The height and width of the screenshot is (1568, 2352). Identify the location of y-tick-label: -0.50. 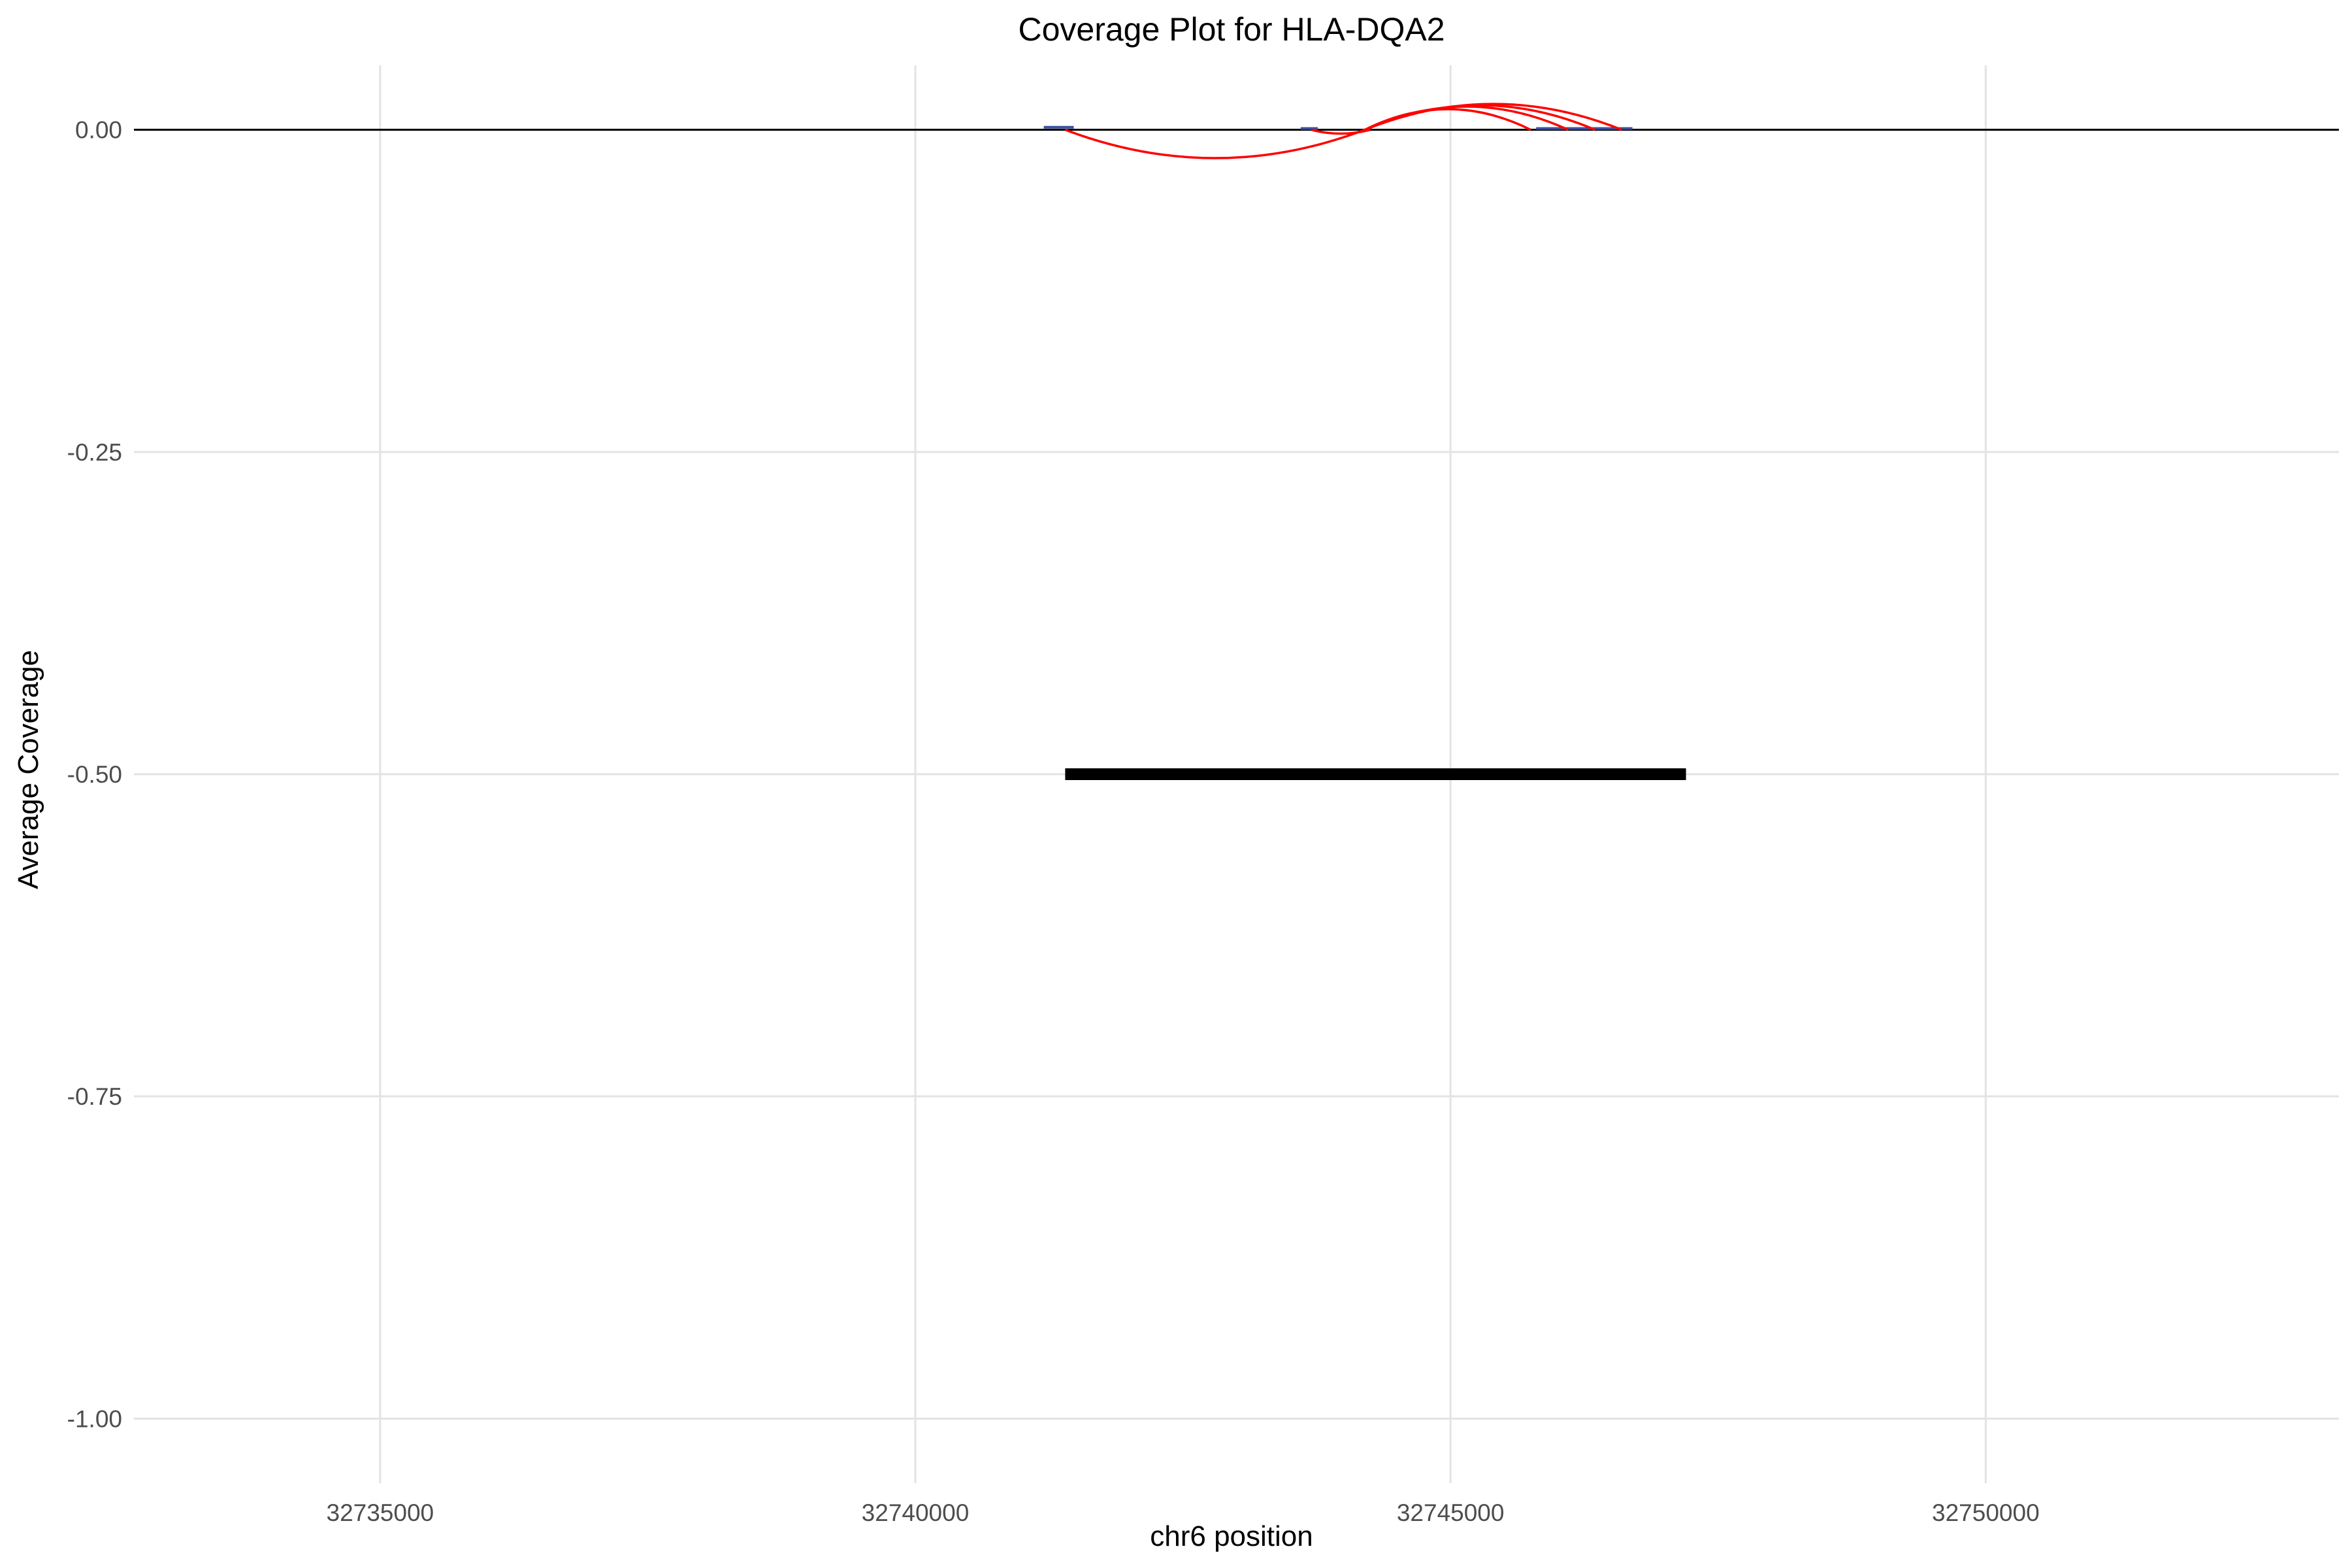
(94, 774).